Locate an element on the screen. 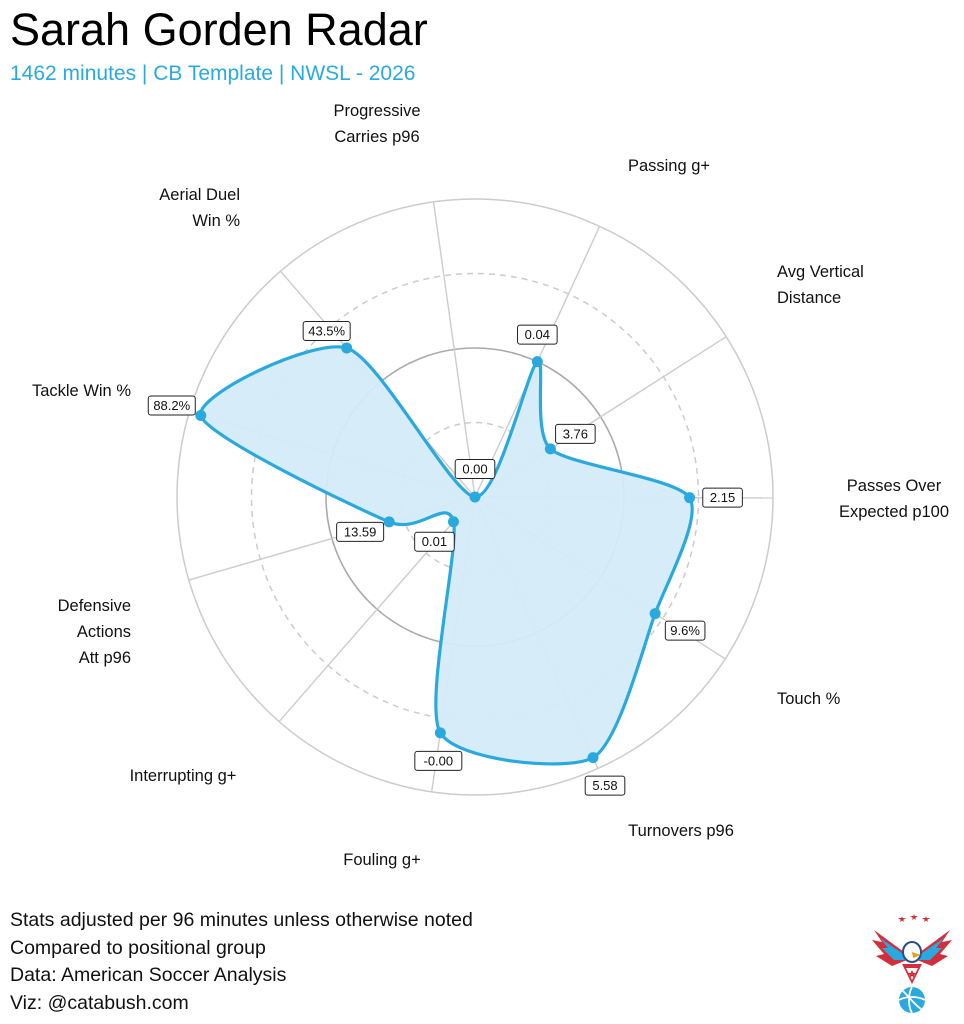 The image size is (964, 1024). value-label-3: 3.76 is located at coordinates (575, 433).